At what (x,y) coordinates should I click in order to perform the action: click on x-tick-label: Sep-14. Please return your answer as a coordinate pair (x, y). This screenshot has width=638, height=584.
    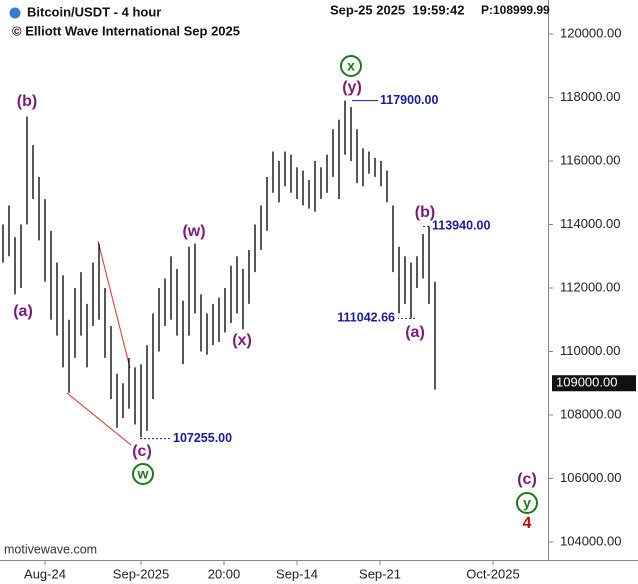
    Looking at the image, I should click on (297, 573).